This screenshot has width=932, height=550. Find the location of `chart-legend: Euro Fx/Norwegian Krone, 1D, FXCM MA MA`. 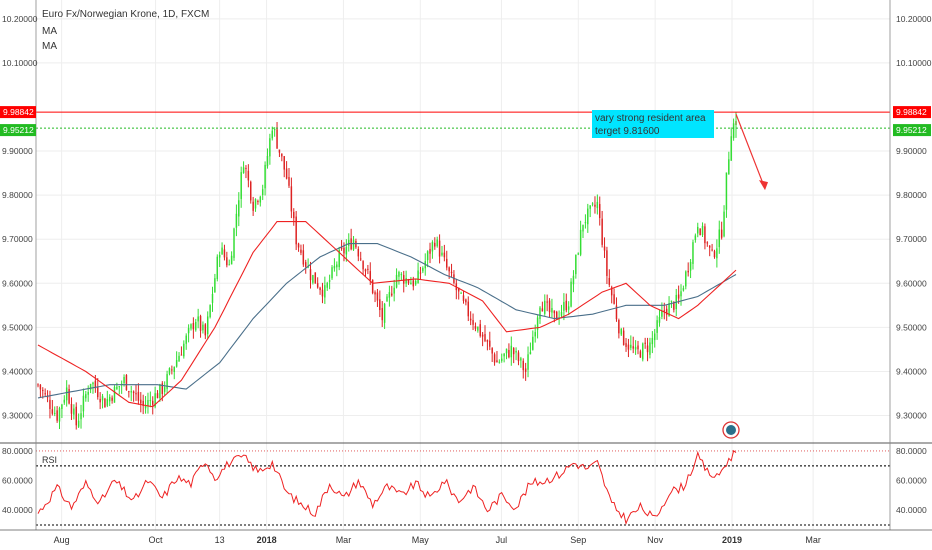

chart-legend: Euro Fx/Norwegian Krone, 1D, FXCM MA MA is located at coordinates (125, 30).